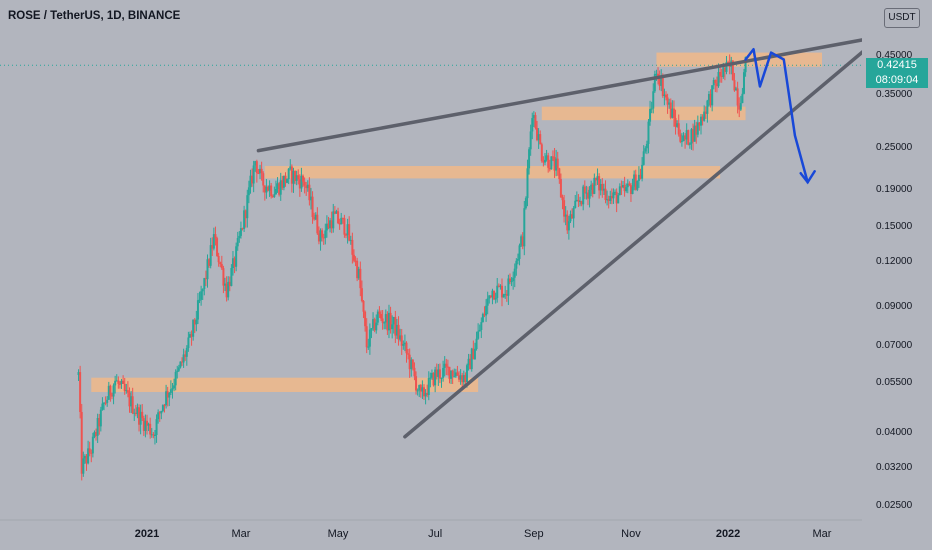 Image resolution: width=932 pixels, height=550 pixels. I want to click on time-tick-label: 2022, so click(728, 534).